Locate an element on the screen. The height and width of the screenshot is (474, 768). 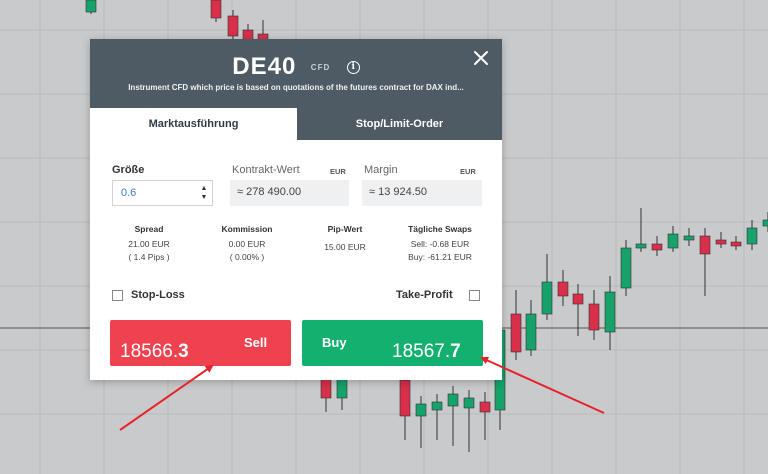
stepper-down-icon: ▼ is located at coordinates (204, 197).